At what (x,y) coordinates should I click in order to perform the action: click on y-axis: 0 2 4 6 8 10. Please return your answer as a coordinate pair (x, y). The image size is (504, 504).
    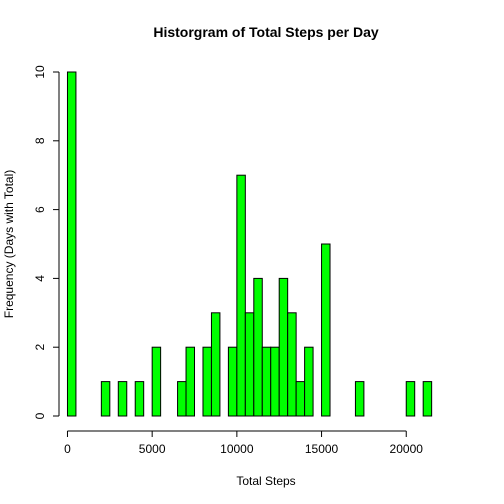
    Looking at the image, I should click on (46, 242).